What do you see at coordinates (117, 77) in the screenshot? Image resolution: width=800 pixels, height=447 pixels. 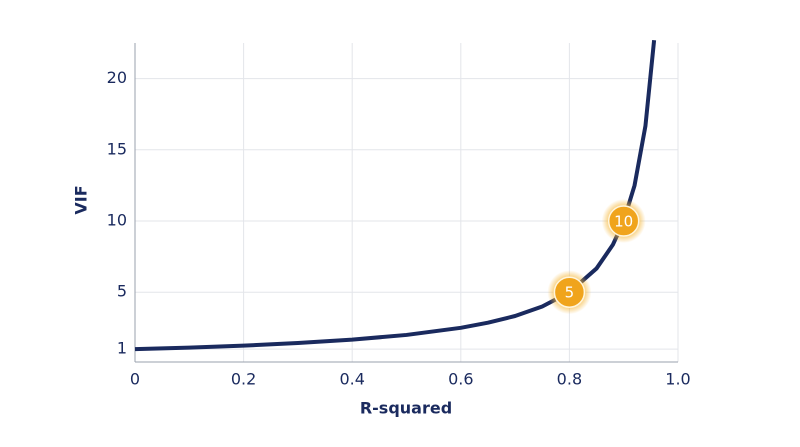 I see `y-tick-label: 20` at bounding box center [117, 77].